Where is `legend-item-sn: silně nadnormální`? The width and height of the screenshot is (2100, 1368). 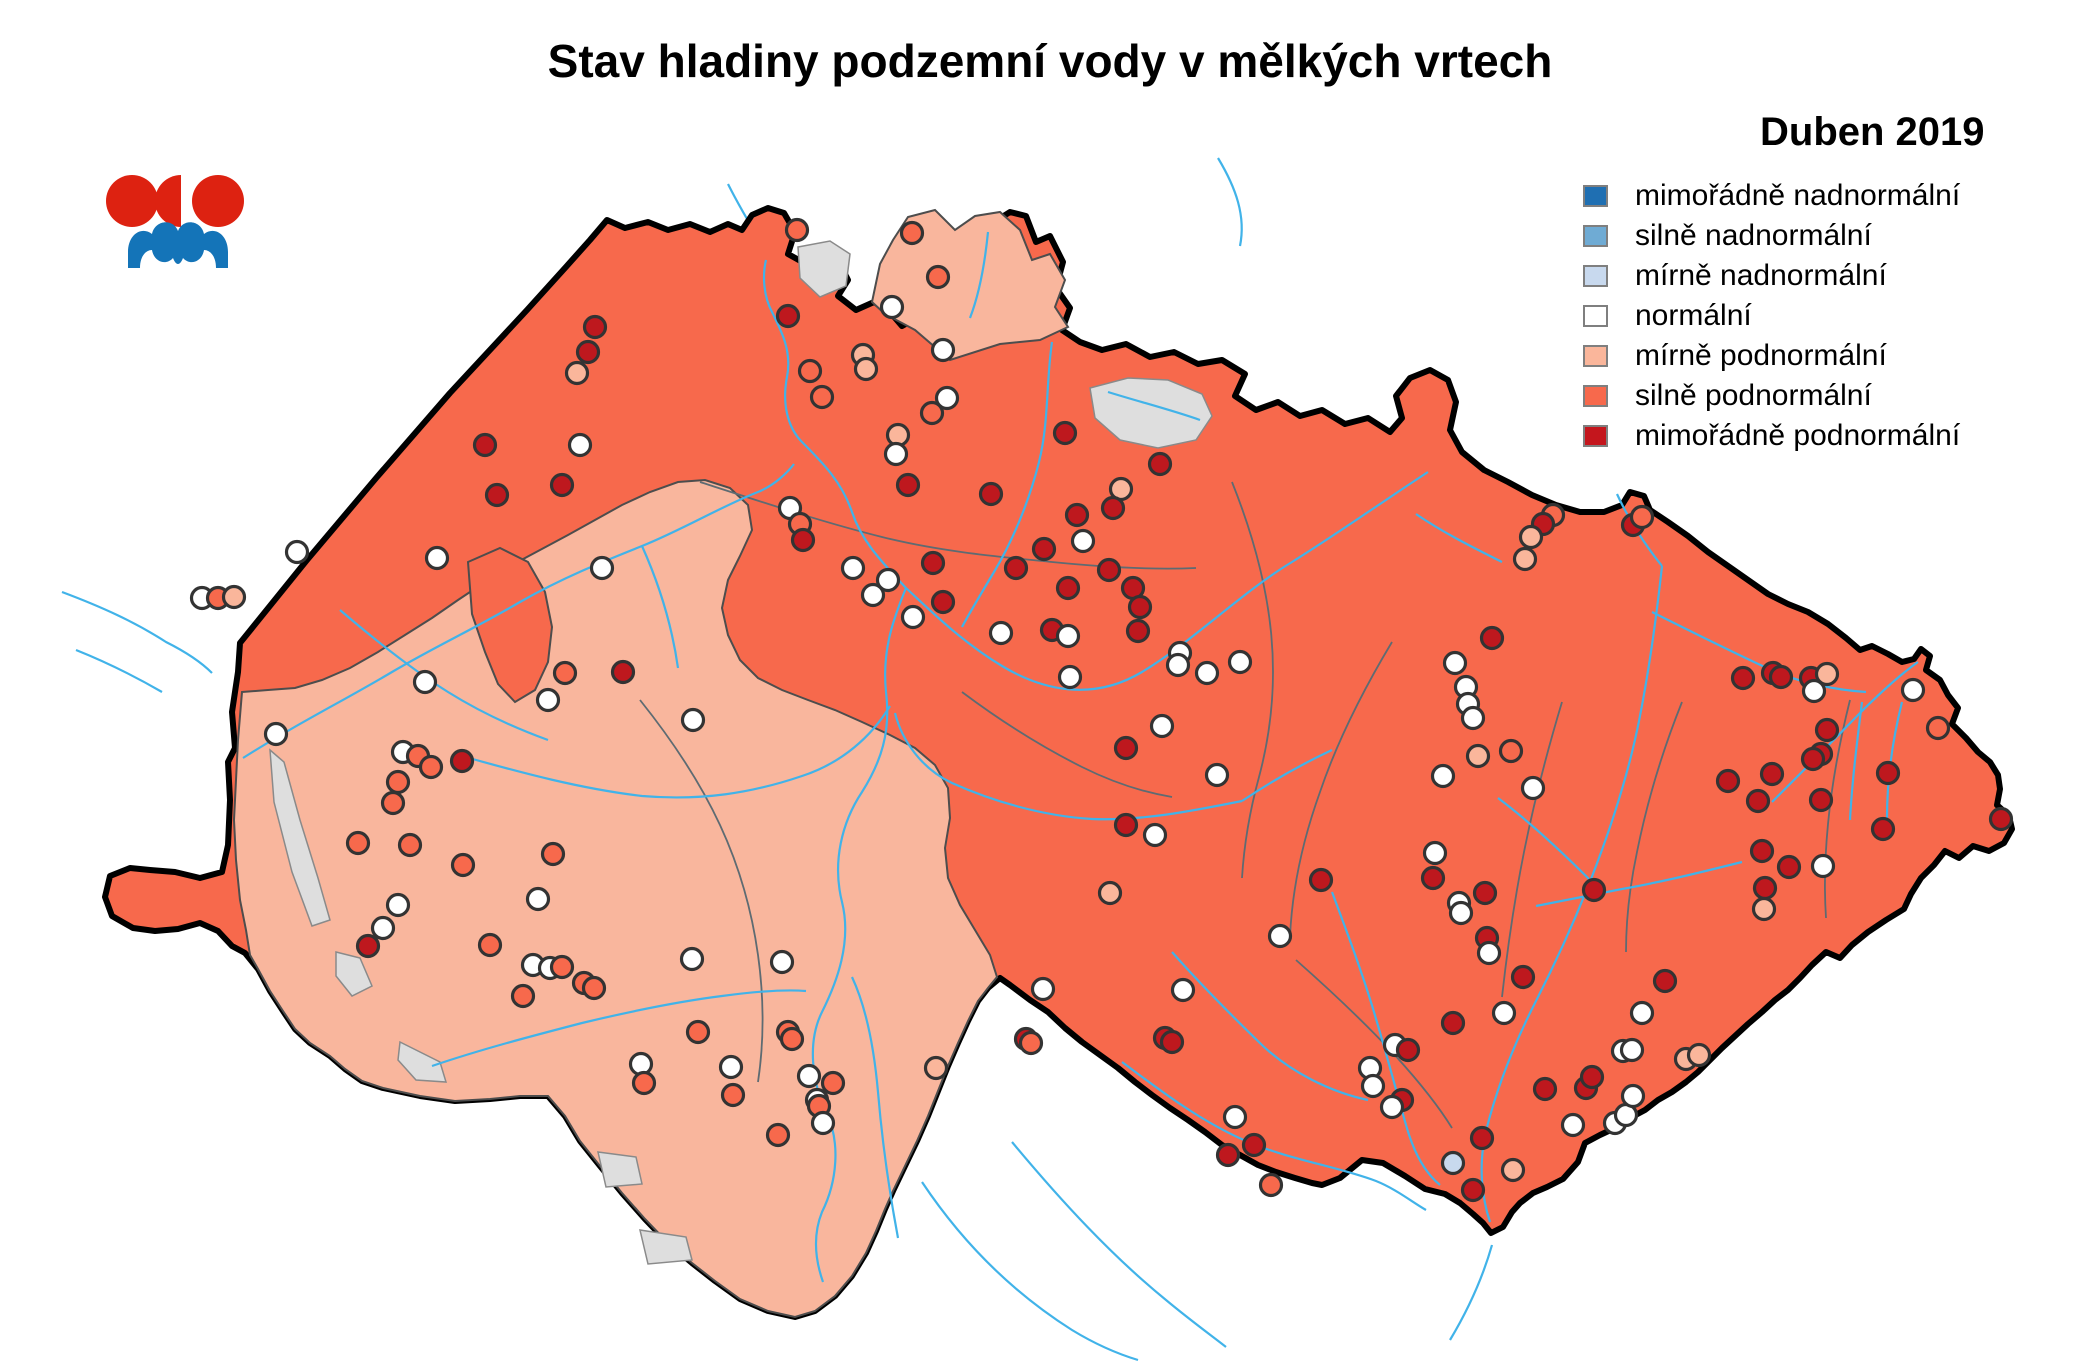
legend-item-sn: silně nadnormální is located at coordinates (1771, 236).